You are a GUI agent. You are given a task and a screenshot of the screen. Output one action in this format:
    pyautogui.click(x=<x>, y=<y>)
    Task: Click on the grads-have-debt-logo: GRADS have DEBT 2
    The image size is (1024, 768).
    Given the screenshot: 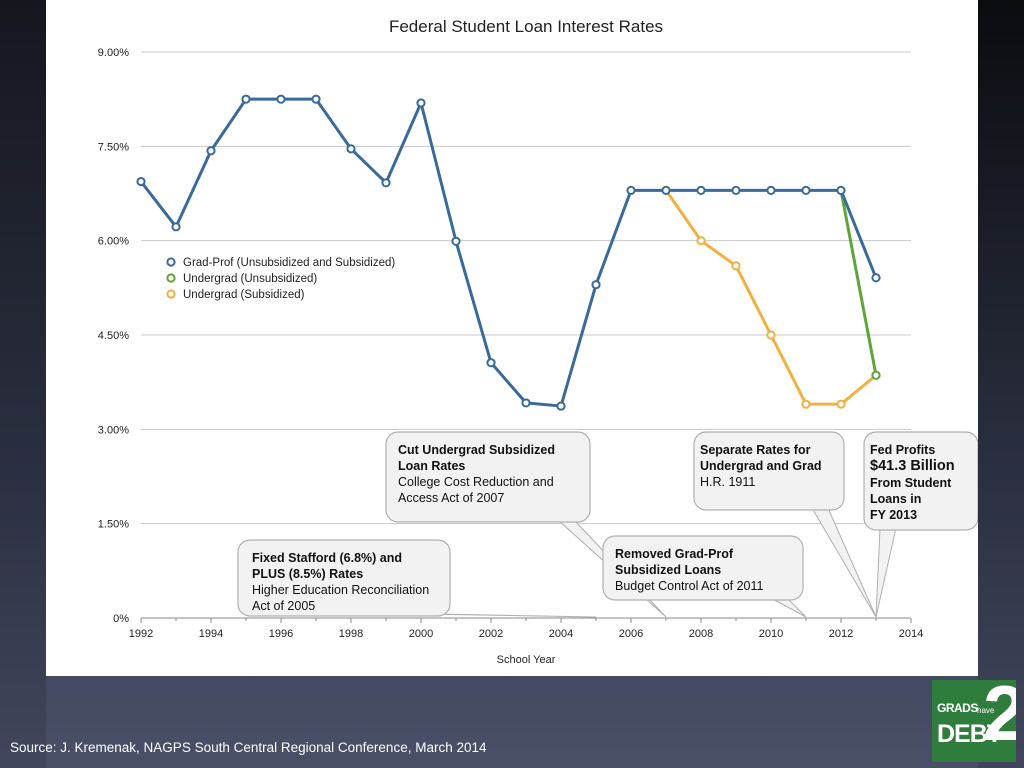 What is the action you would take?
    pyautogui.click(x=974, y=721)
    